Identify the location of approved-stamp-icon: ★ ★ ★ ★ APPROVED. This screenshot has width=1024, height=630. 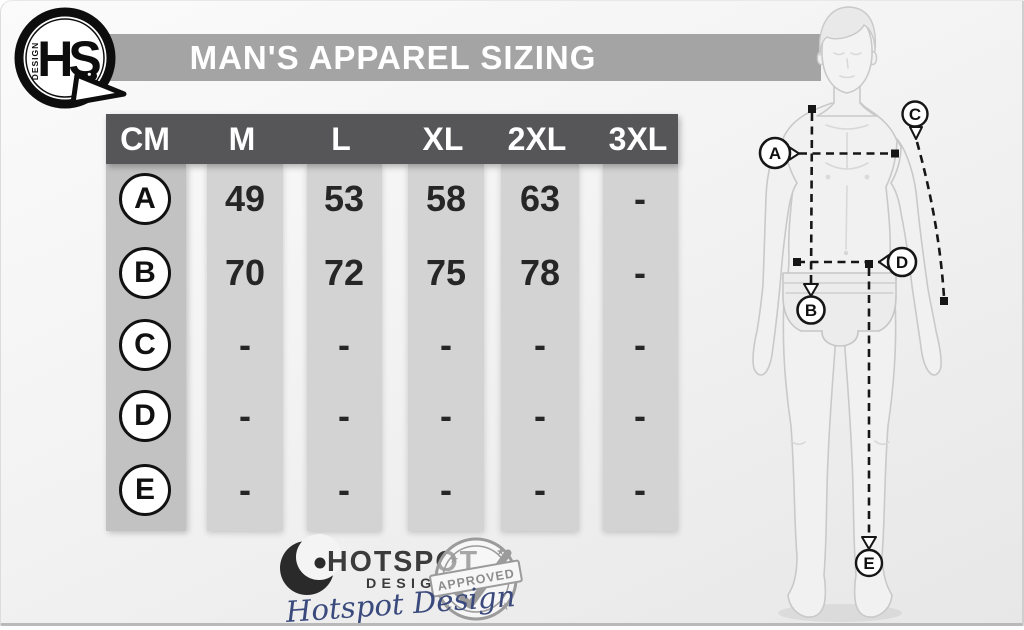
(476, 579).